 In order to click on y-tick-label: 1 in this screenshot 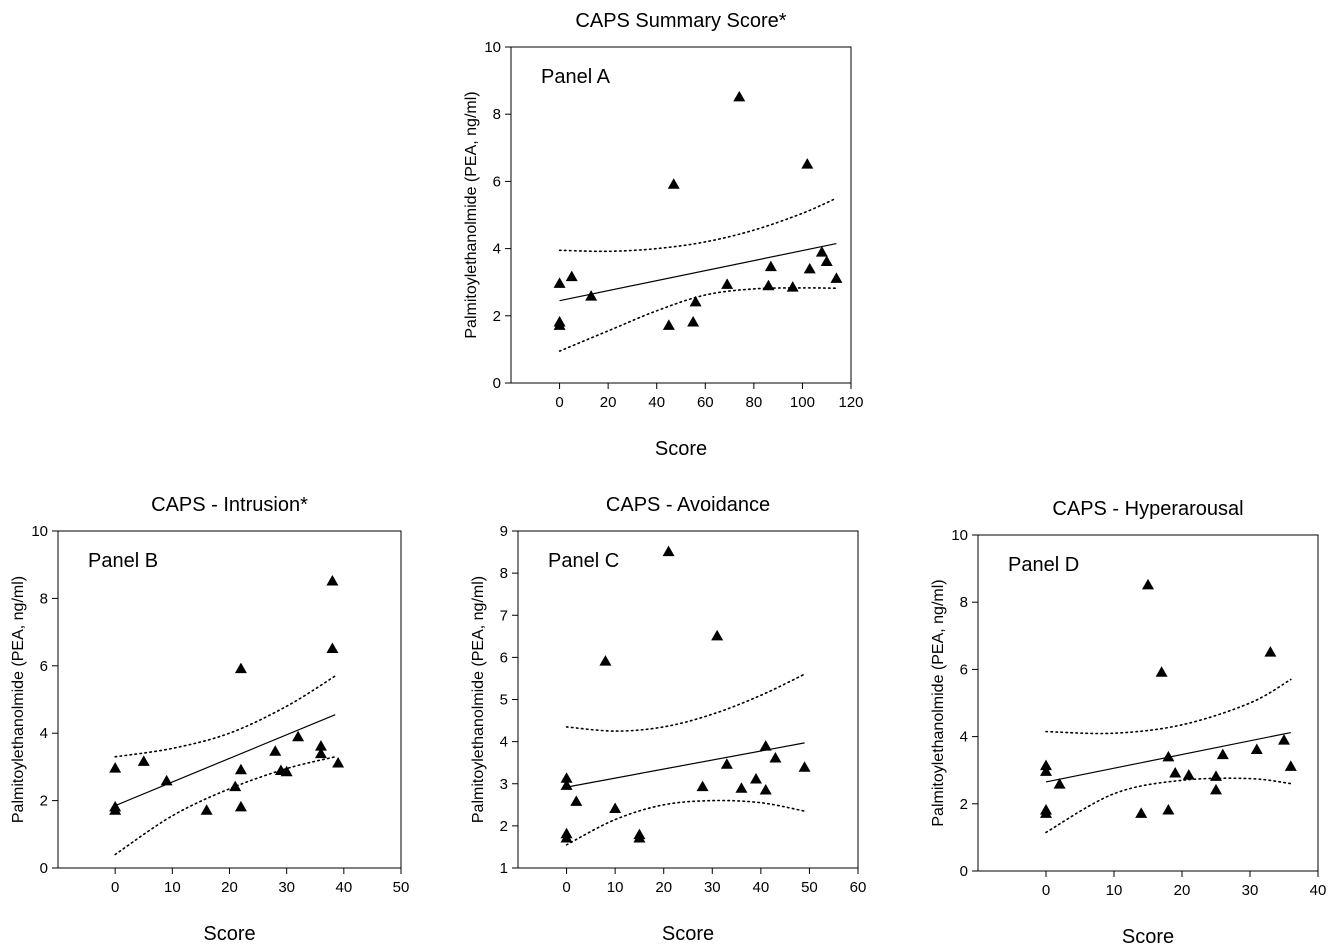, I will do `click(504, 868)`.